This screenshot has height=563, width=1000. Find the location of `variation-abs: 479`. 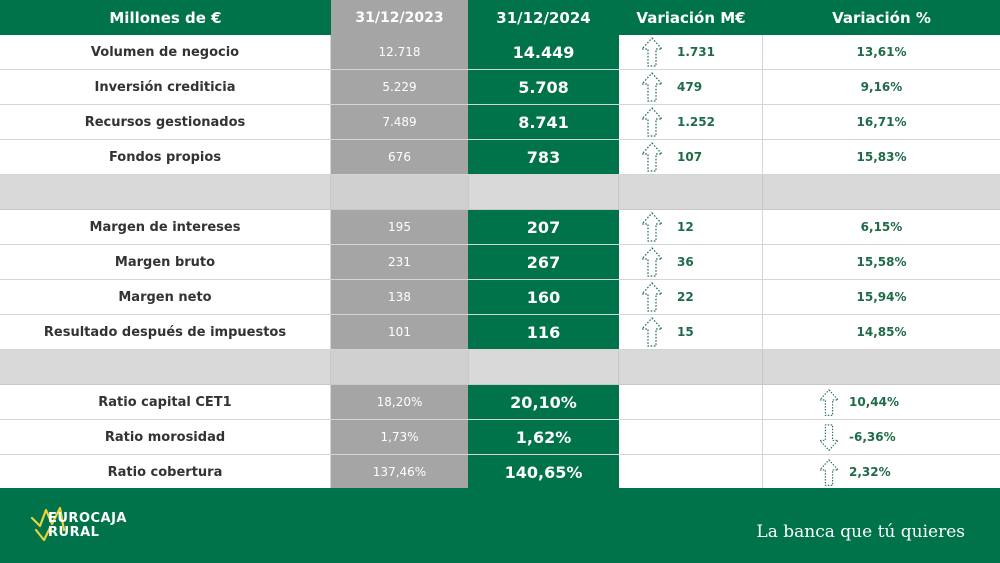

variation-abs: 479 is located at coordinates (691, 87).